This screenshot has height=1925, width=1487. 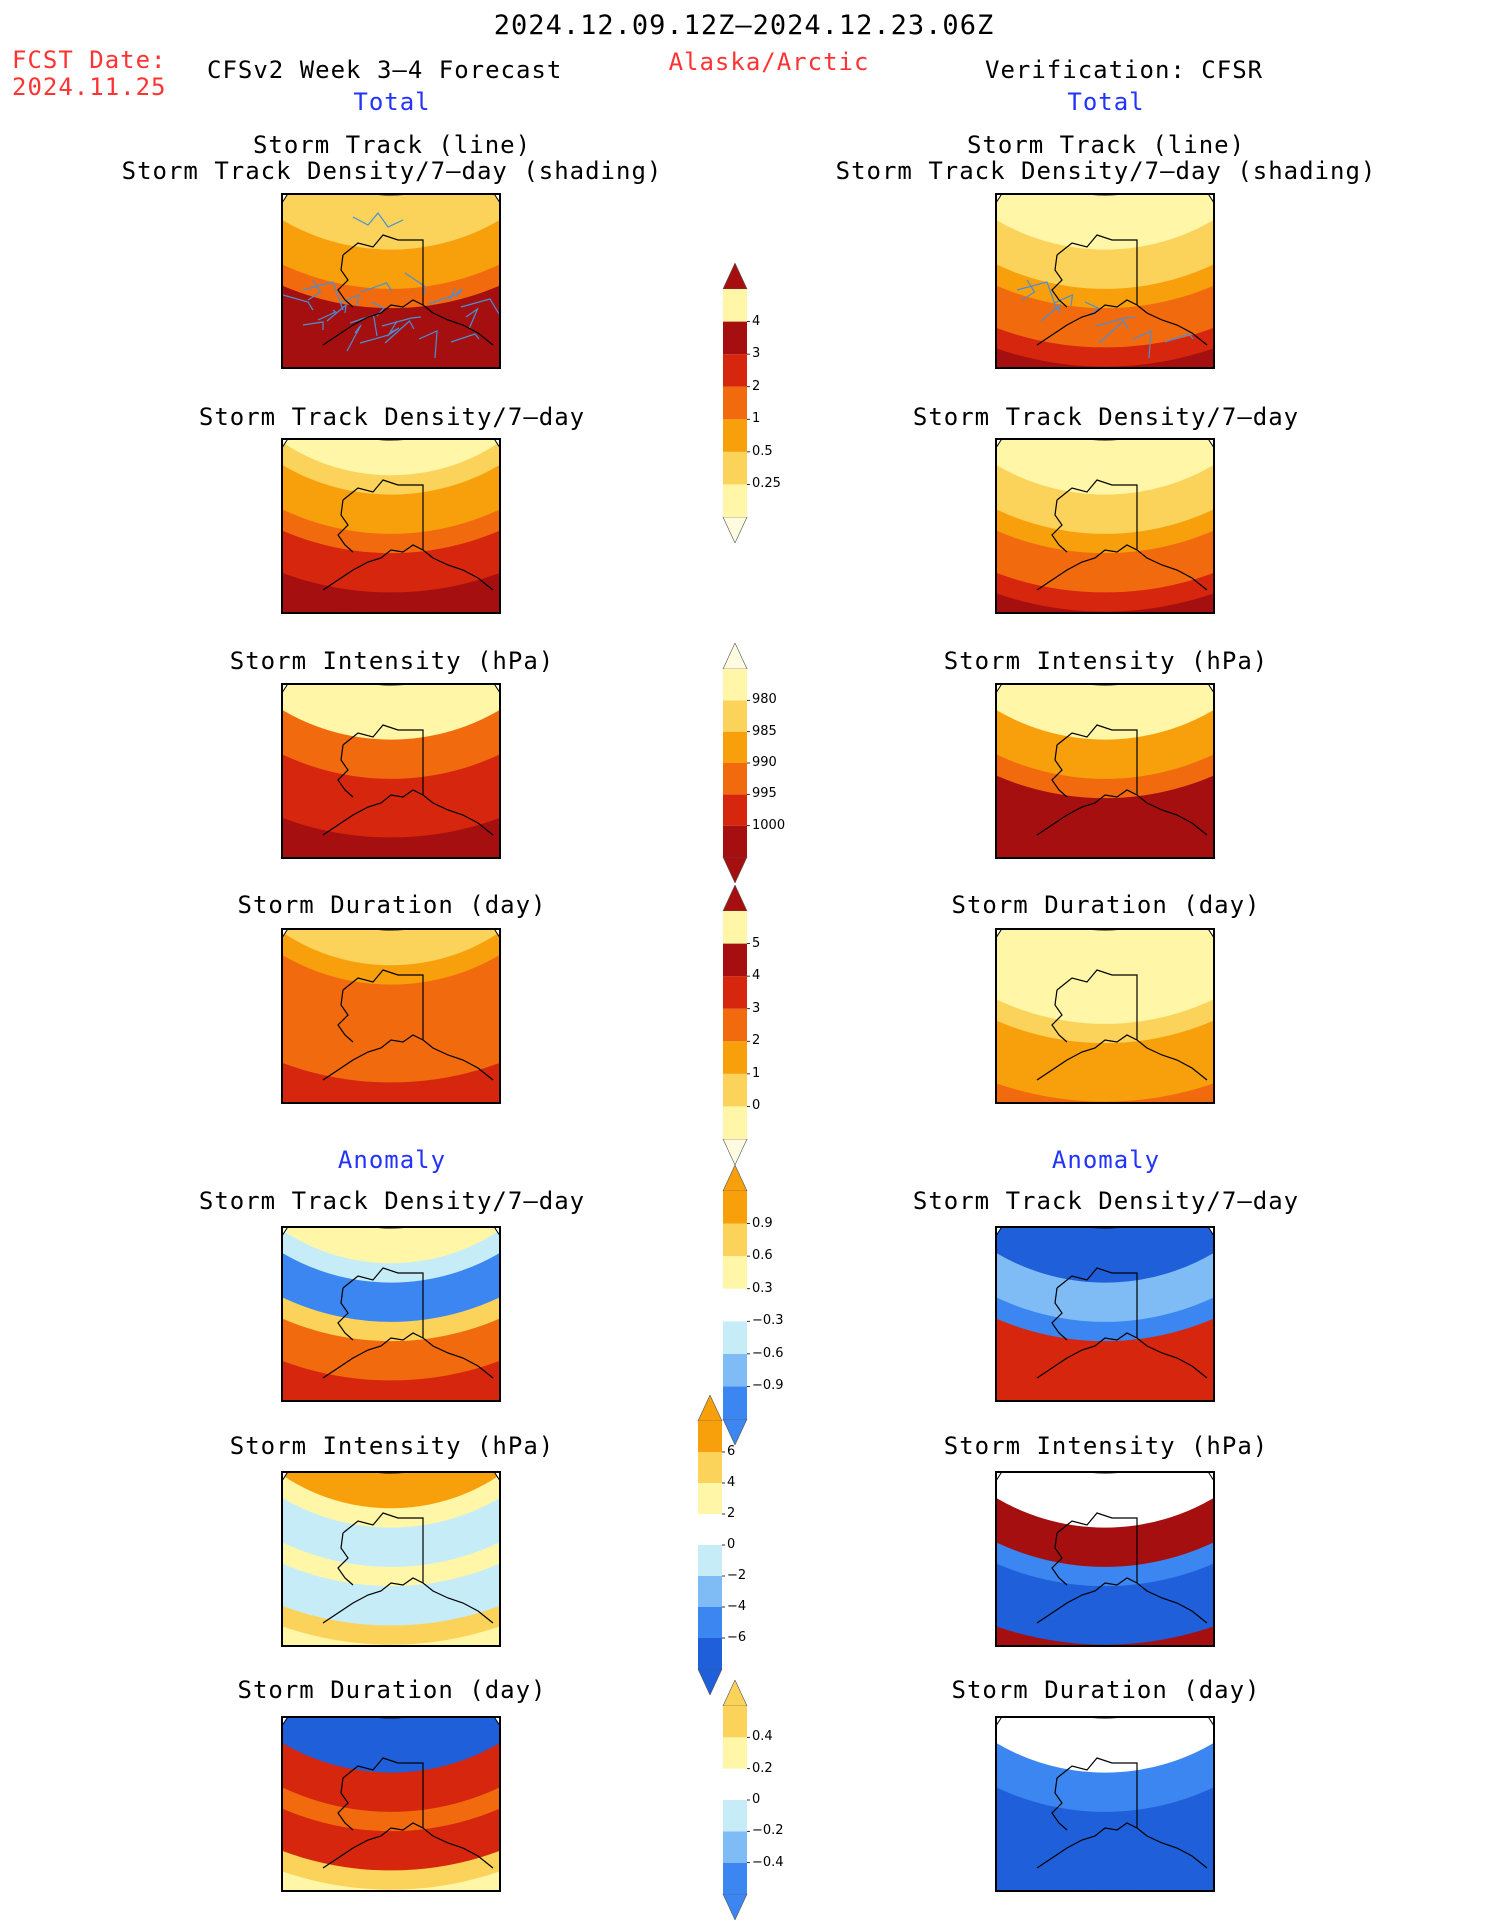 I want to click on colorbar-tick-label: −0.2, so click(x=768, y=1831).